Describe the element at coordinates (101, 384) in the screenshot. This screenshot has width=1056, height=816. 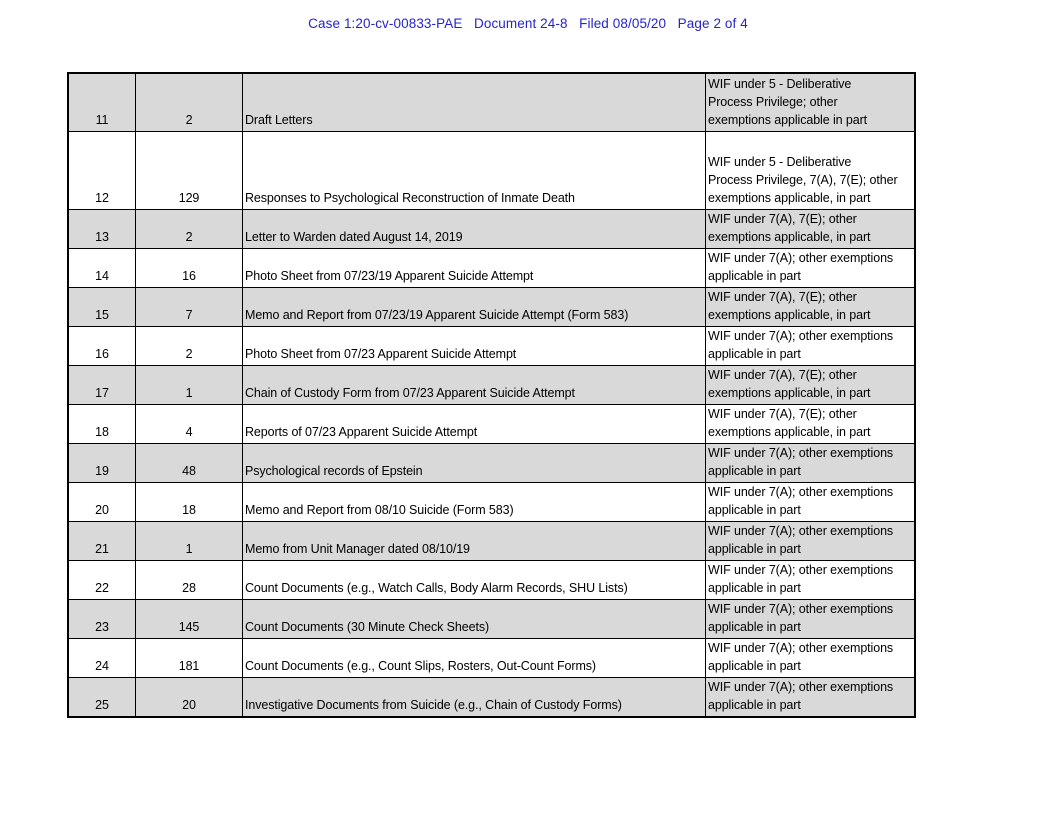
I see `row-number-cell: 17` at that location.